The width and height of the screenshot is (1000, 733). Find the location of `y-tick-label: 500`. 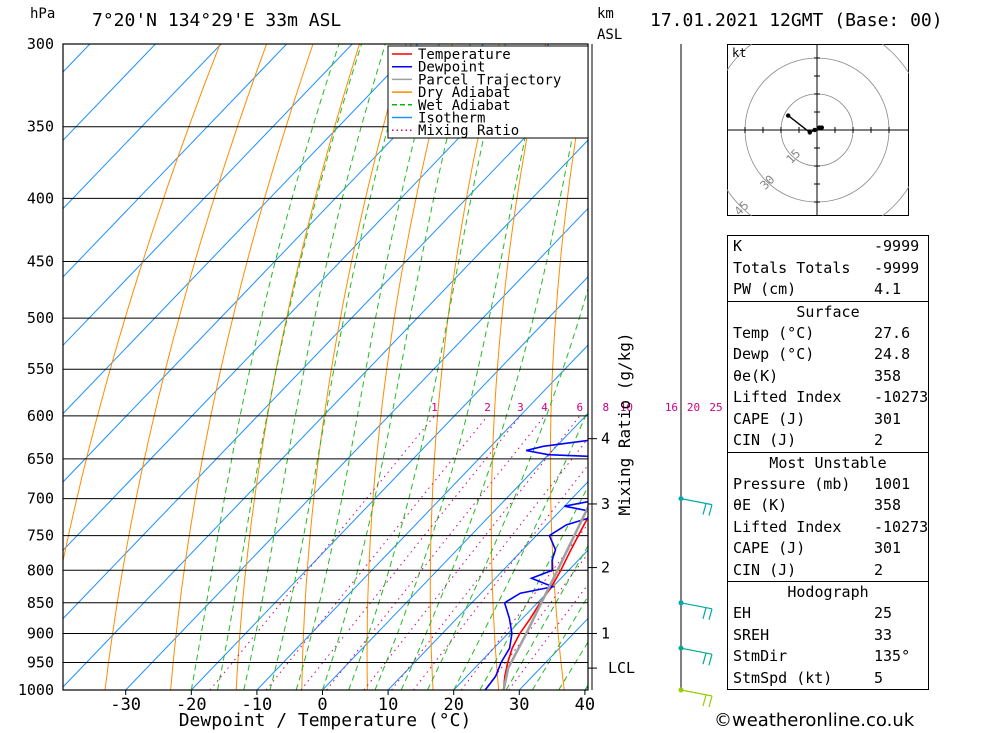

y-tick-label: 500 is located at coordinates (40, 318).